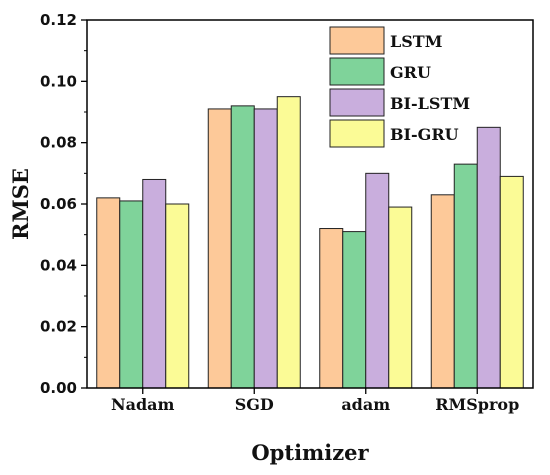 Image resolution: width=550 pixels, height=475 pixels. What do you see at coordinates (143, 404) in the screenshot?
I see `x-tick-label: Nadam` at bounding box center [143, 404].